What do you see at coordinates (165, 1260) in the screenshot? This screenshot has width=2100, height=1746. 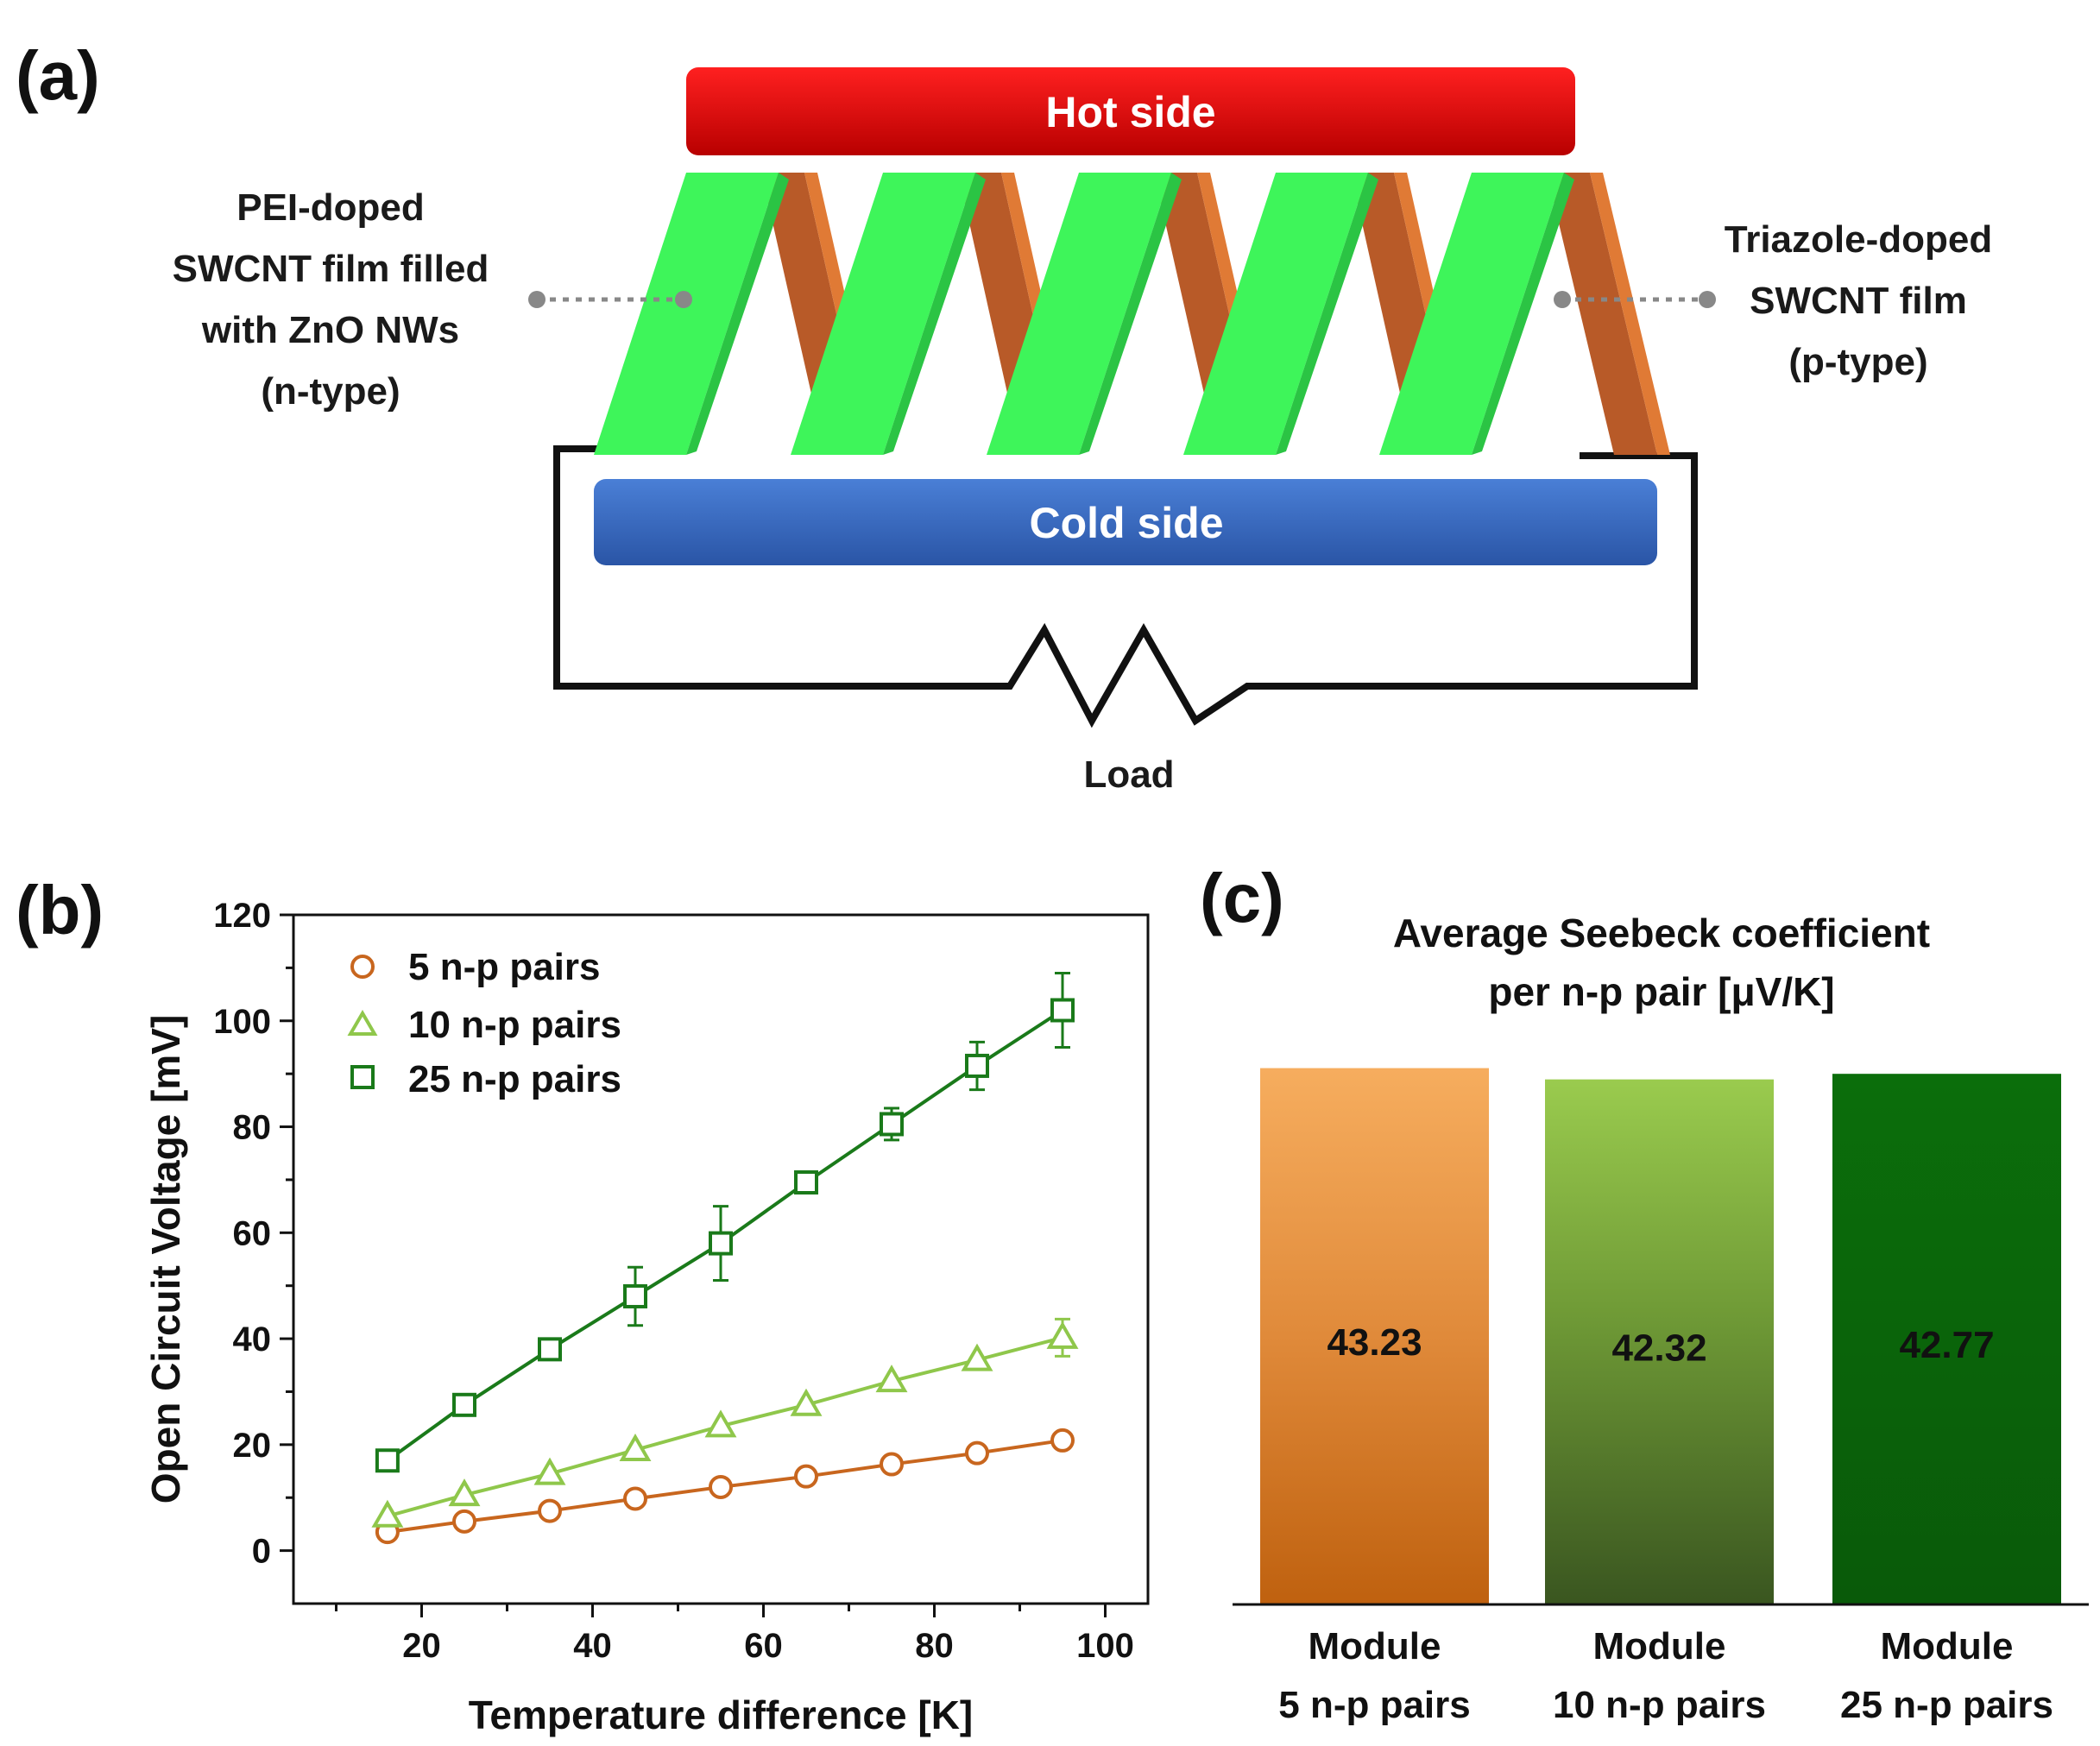 I see `plot-b-ylabel: Open Circuit Voltage [mV]` at bounding box center [165, 1260].